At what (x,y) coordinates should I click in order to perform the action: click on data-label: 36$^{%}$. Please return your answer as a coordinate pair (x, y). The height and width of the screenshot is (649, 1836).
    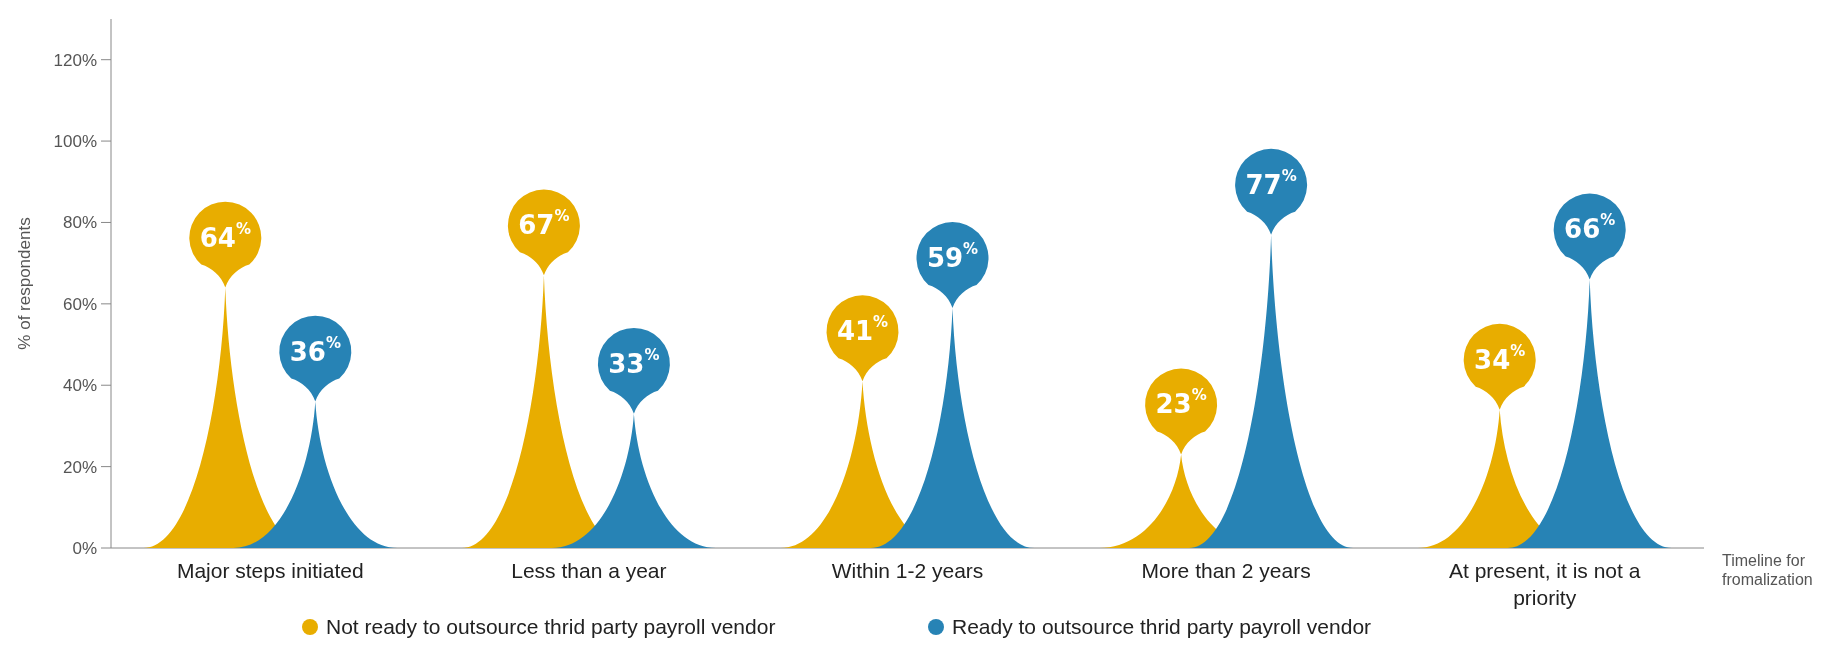
    Looking at the image, I should click on (315, 350).